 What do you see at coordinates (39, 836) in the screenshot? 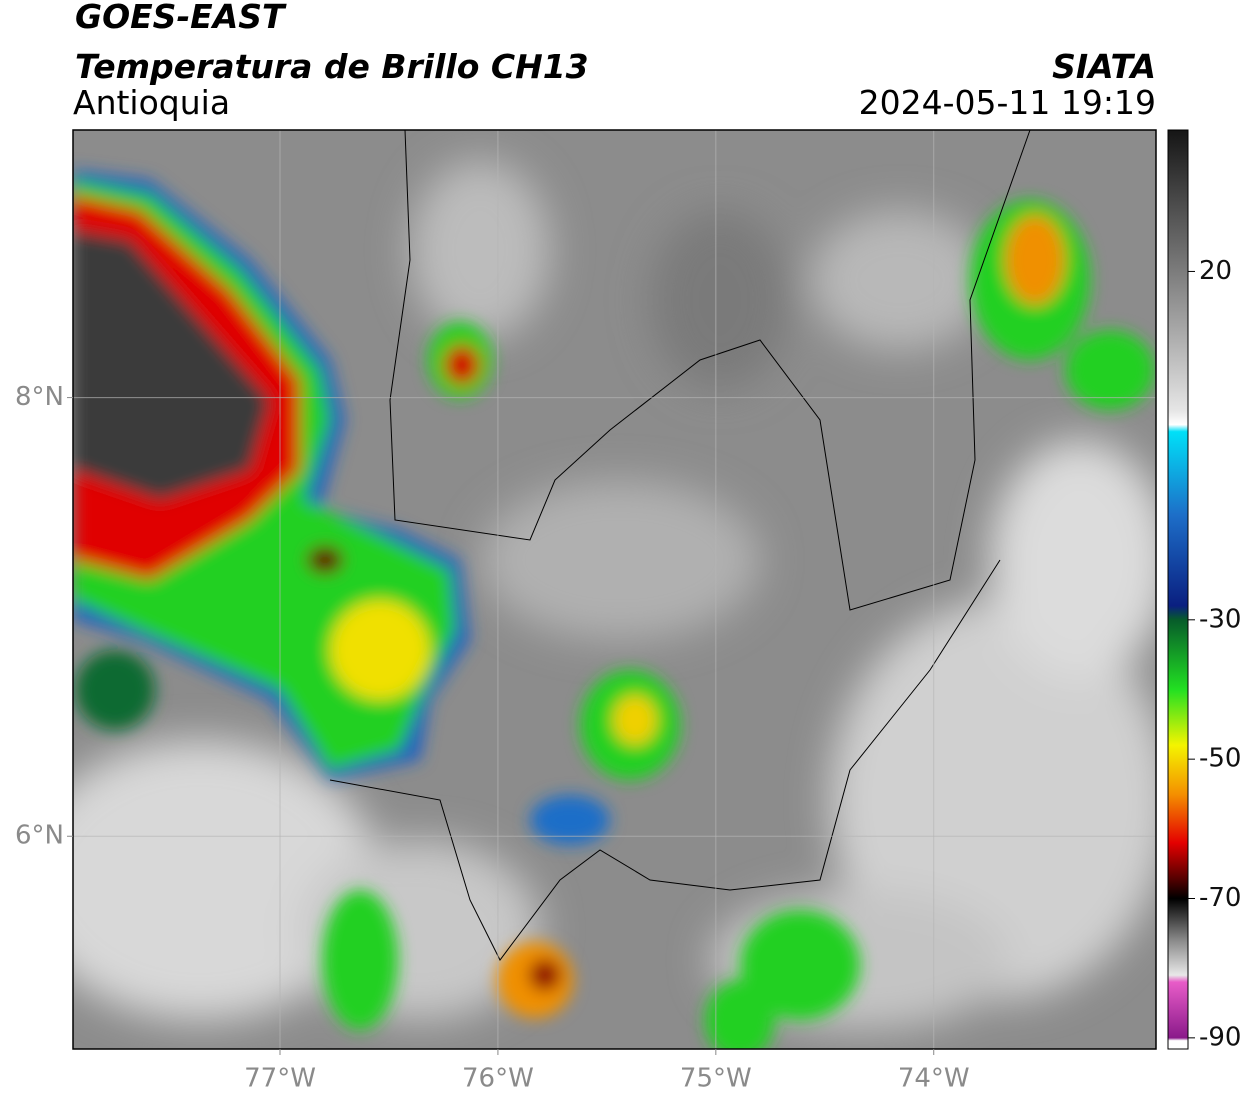
I see `y-tick-label: 6°N` at bounding box center [39, 836].